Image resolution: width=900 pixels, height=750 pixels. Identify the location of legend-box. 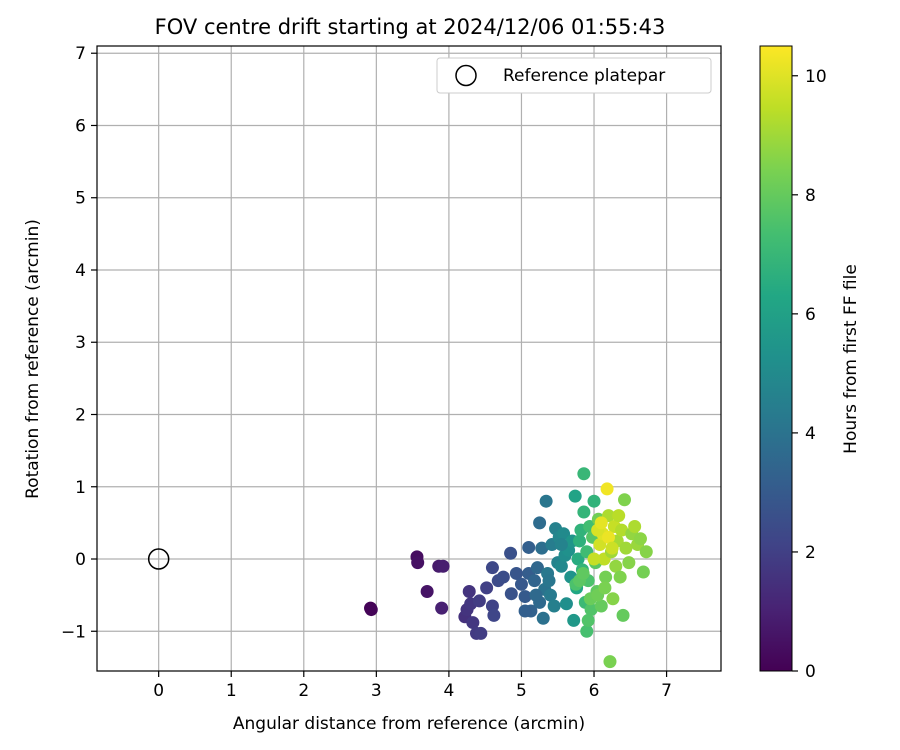
(574, 75).